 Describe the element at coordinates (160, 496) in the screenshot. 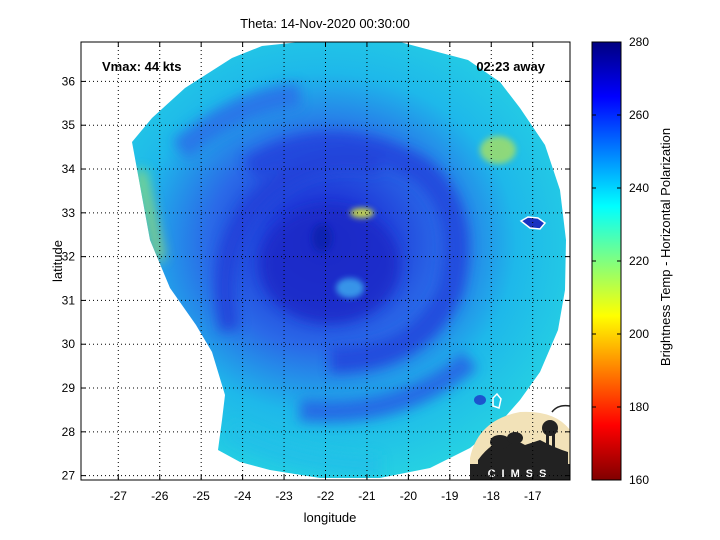

I see `x-tick-label: -26` at that location.